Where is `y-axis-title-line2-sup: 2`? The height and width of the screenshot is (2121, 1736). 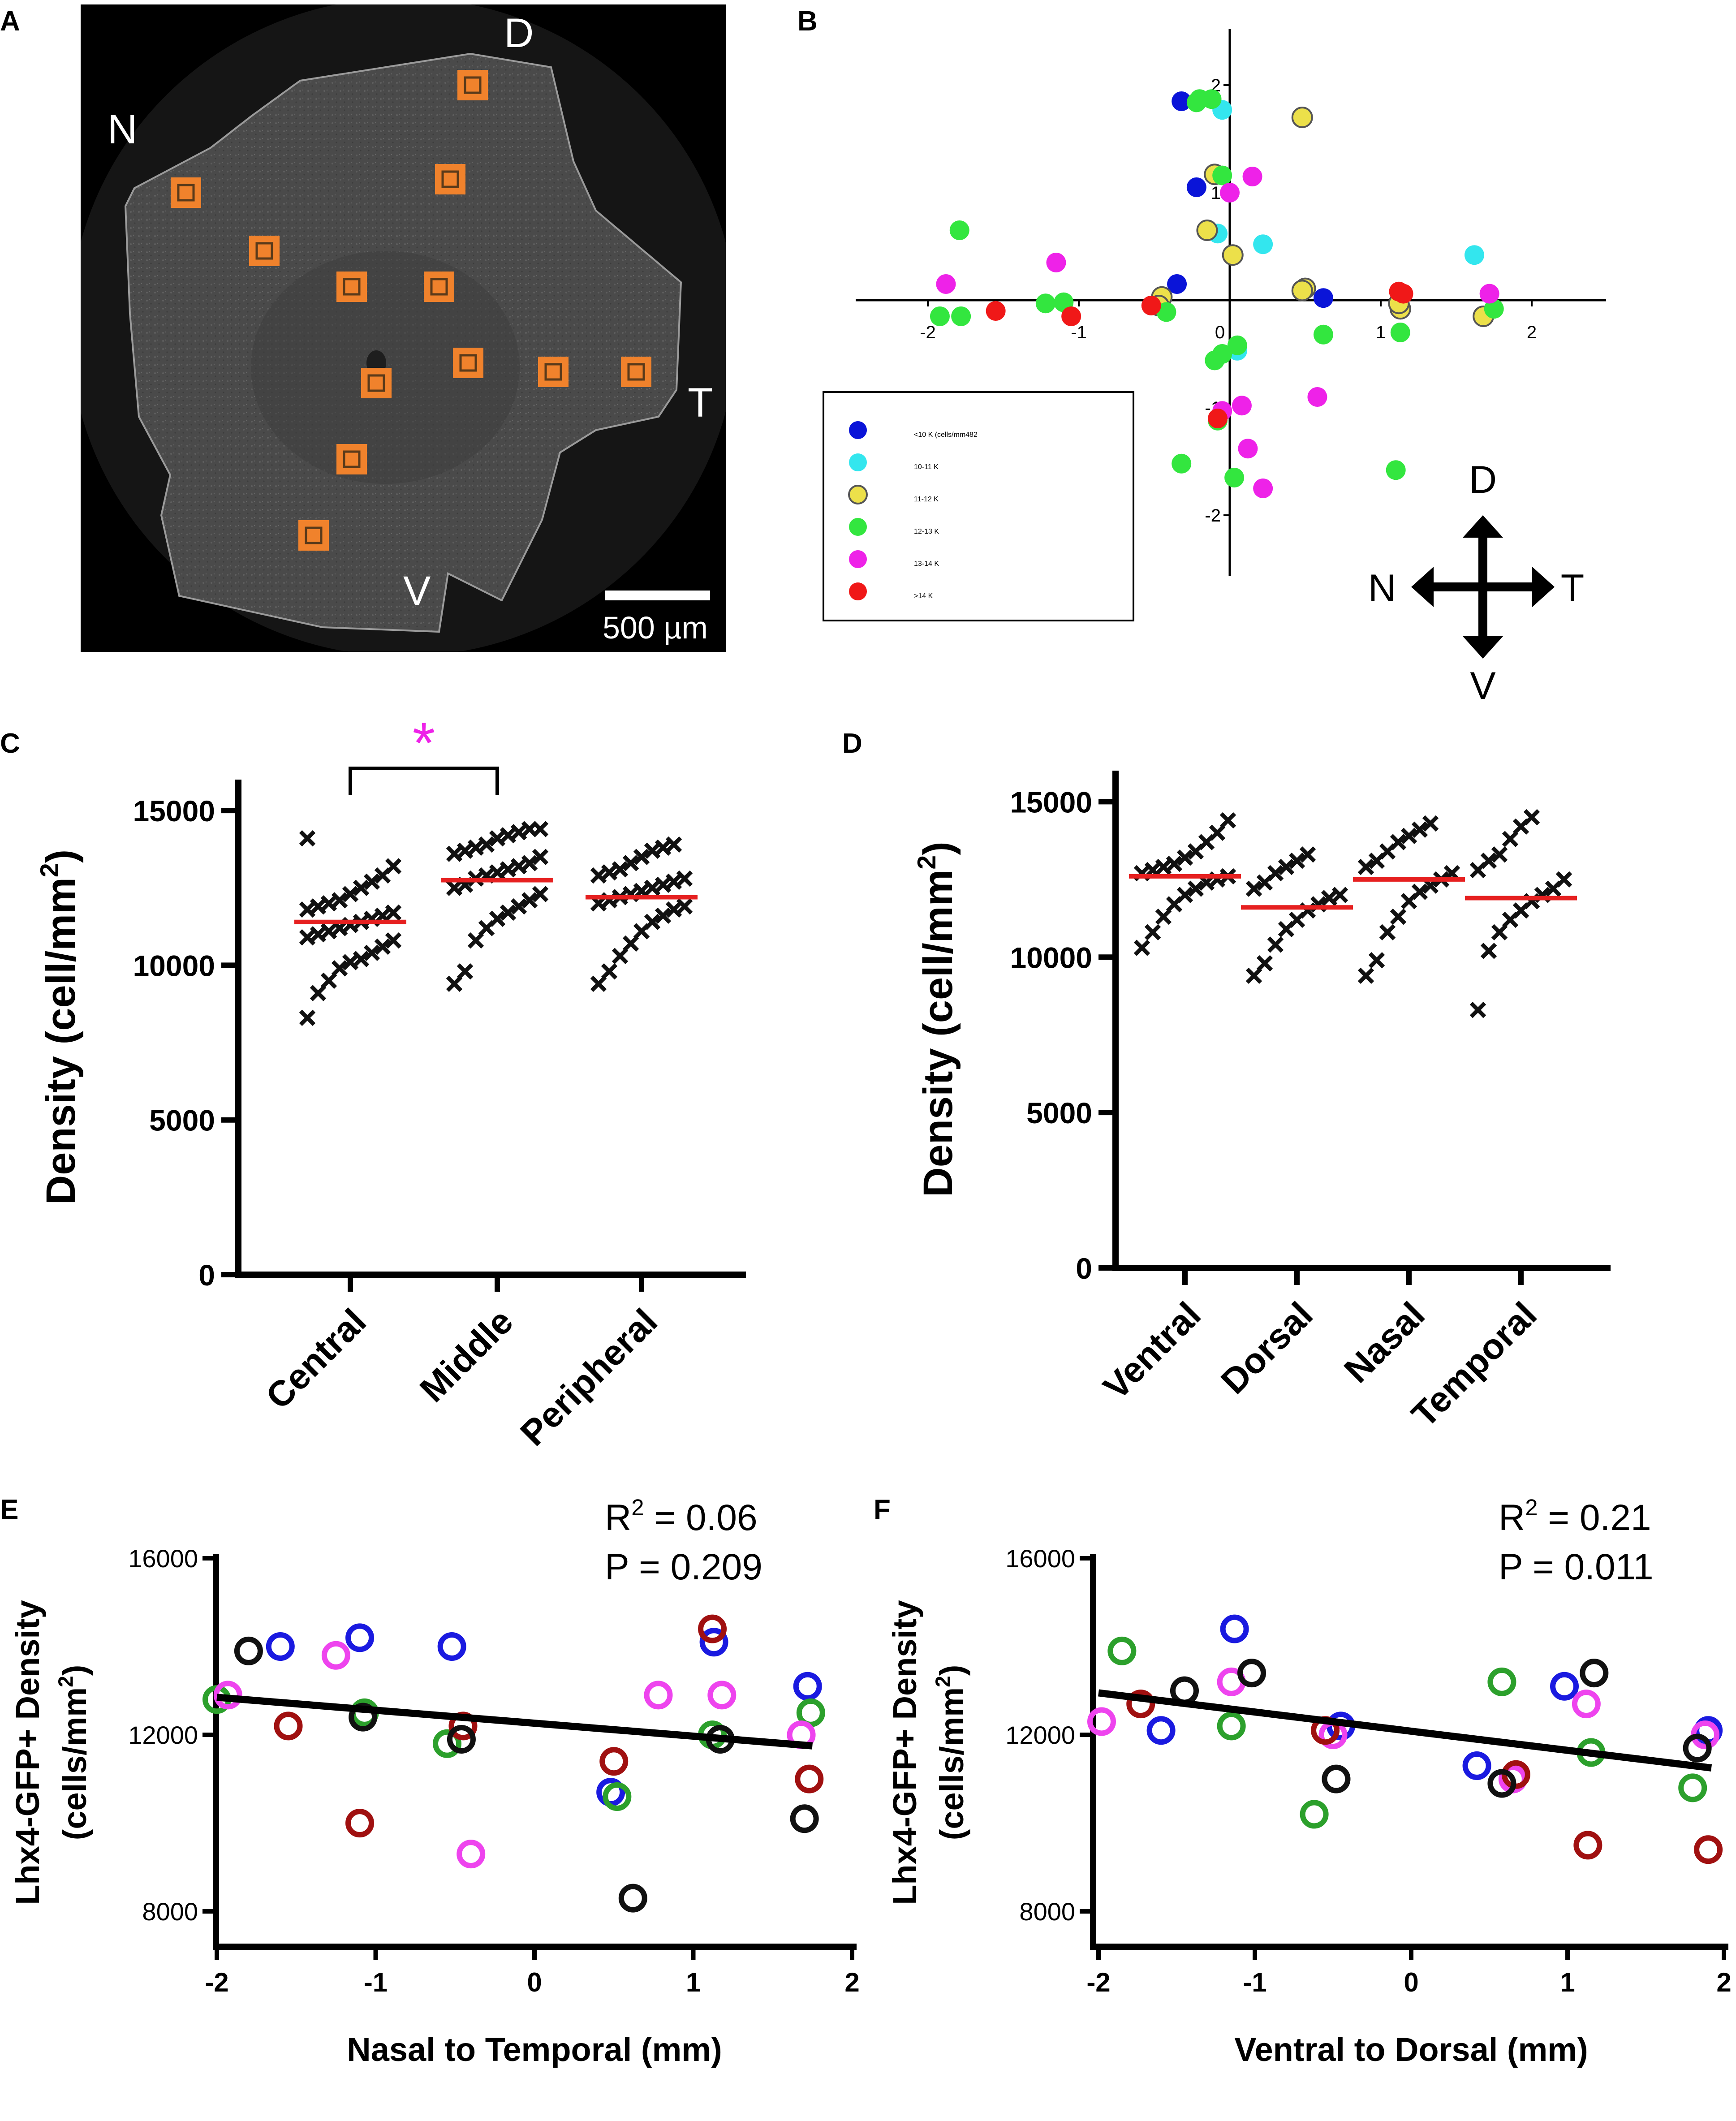
y-axis-title-line2-sup: 2 is located at coordinates (943, 1681).